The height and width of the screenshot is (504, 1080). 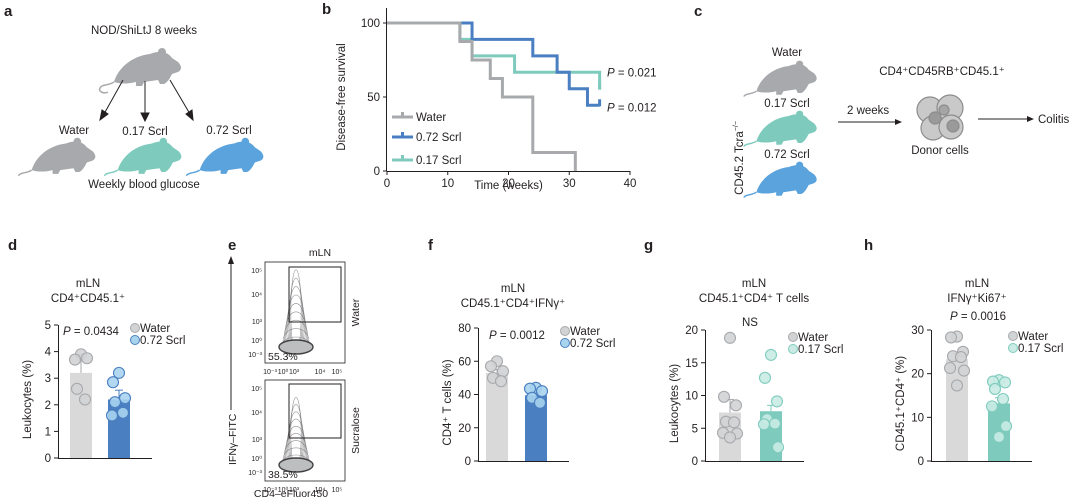 What do you see at coordinates (144, 31) in the screenshot?
I see `panel-a-title: NOD/ShiLtJ 8 weeks` at bounding box center [144, 31].